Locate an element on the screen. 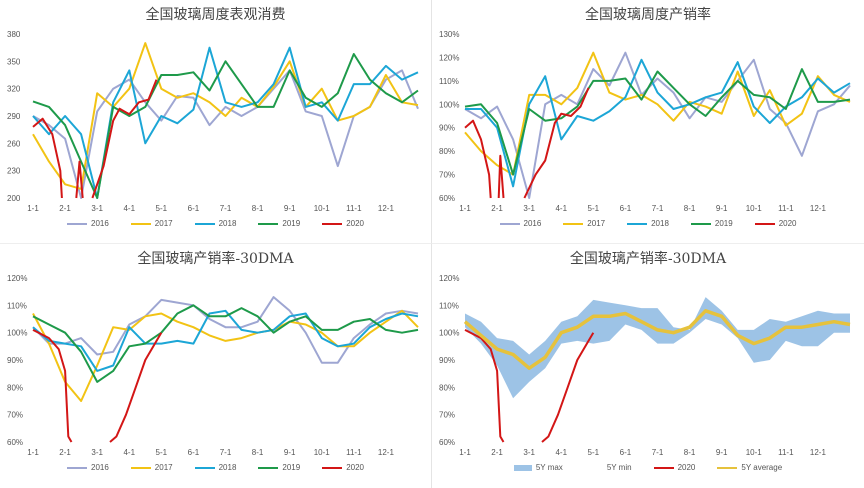 Image resolution: width=864 pixels, height=488 pixels. y-tick-label: 90% is located at coordinates (447, 360).